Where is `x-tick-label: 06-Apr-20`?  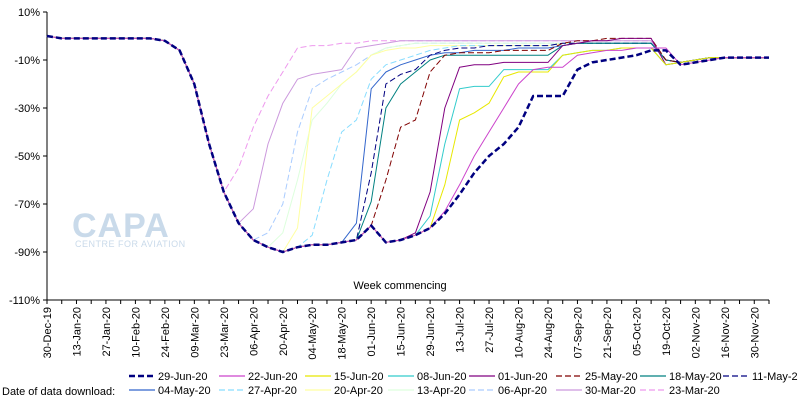
x-tick-label: 06-Apr-20 is located at coordinates (254, 331).